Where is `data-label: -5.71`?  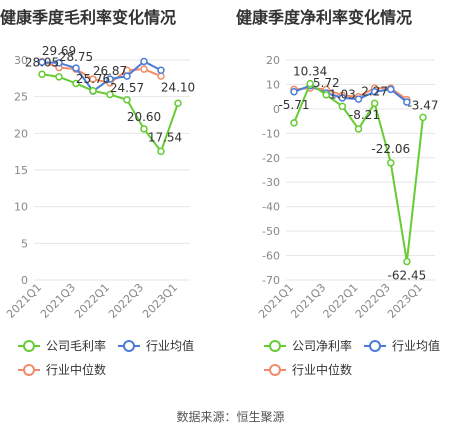
data-label: -5.71 is located at coordinates (293, 105).